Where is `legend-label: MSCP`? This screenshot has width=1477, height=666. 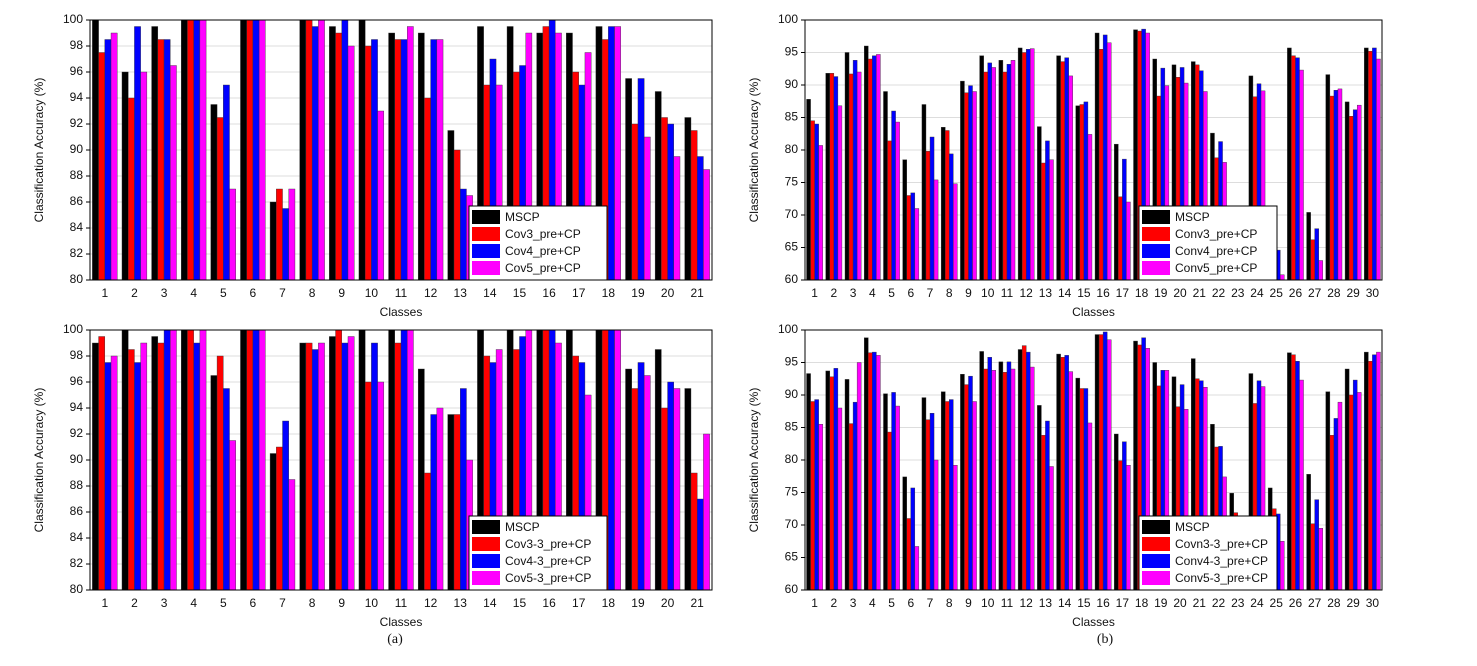
legend-label: MSCP is located at coordinates (1192, 217).